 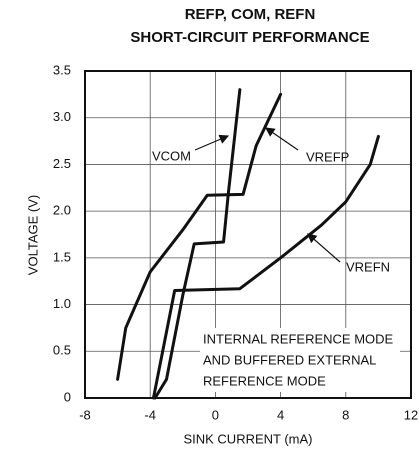 What do you see at coordinates (249, 37) in the screenshot?
I see `chart-title: SHORT-CIRCUIT PERFORMANCE` at bounding box center [249, 37].